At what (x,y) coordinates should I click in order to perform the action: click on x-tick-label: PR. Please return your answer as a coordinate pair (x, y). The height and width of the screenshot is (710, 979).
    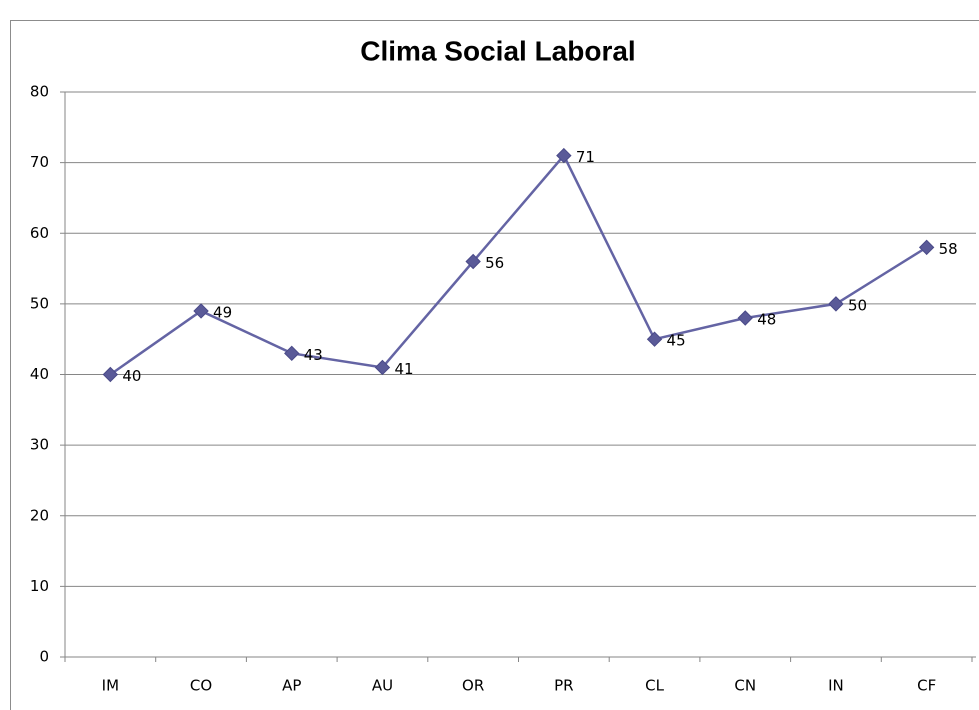
    Looking at the image, I should click on (563, 686).